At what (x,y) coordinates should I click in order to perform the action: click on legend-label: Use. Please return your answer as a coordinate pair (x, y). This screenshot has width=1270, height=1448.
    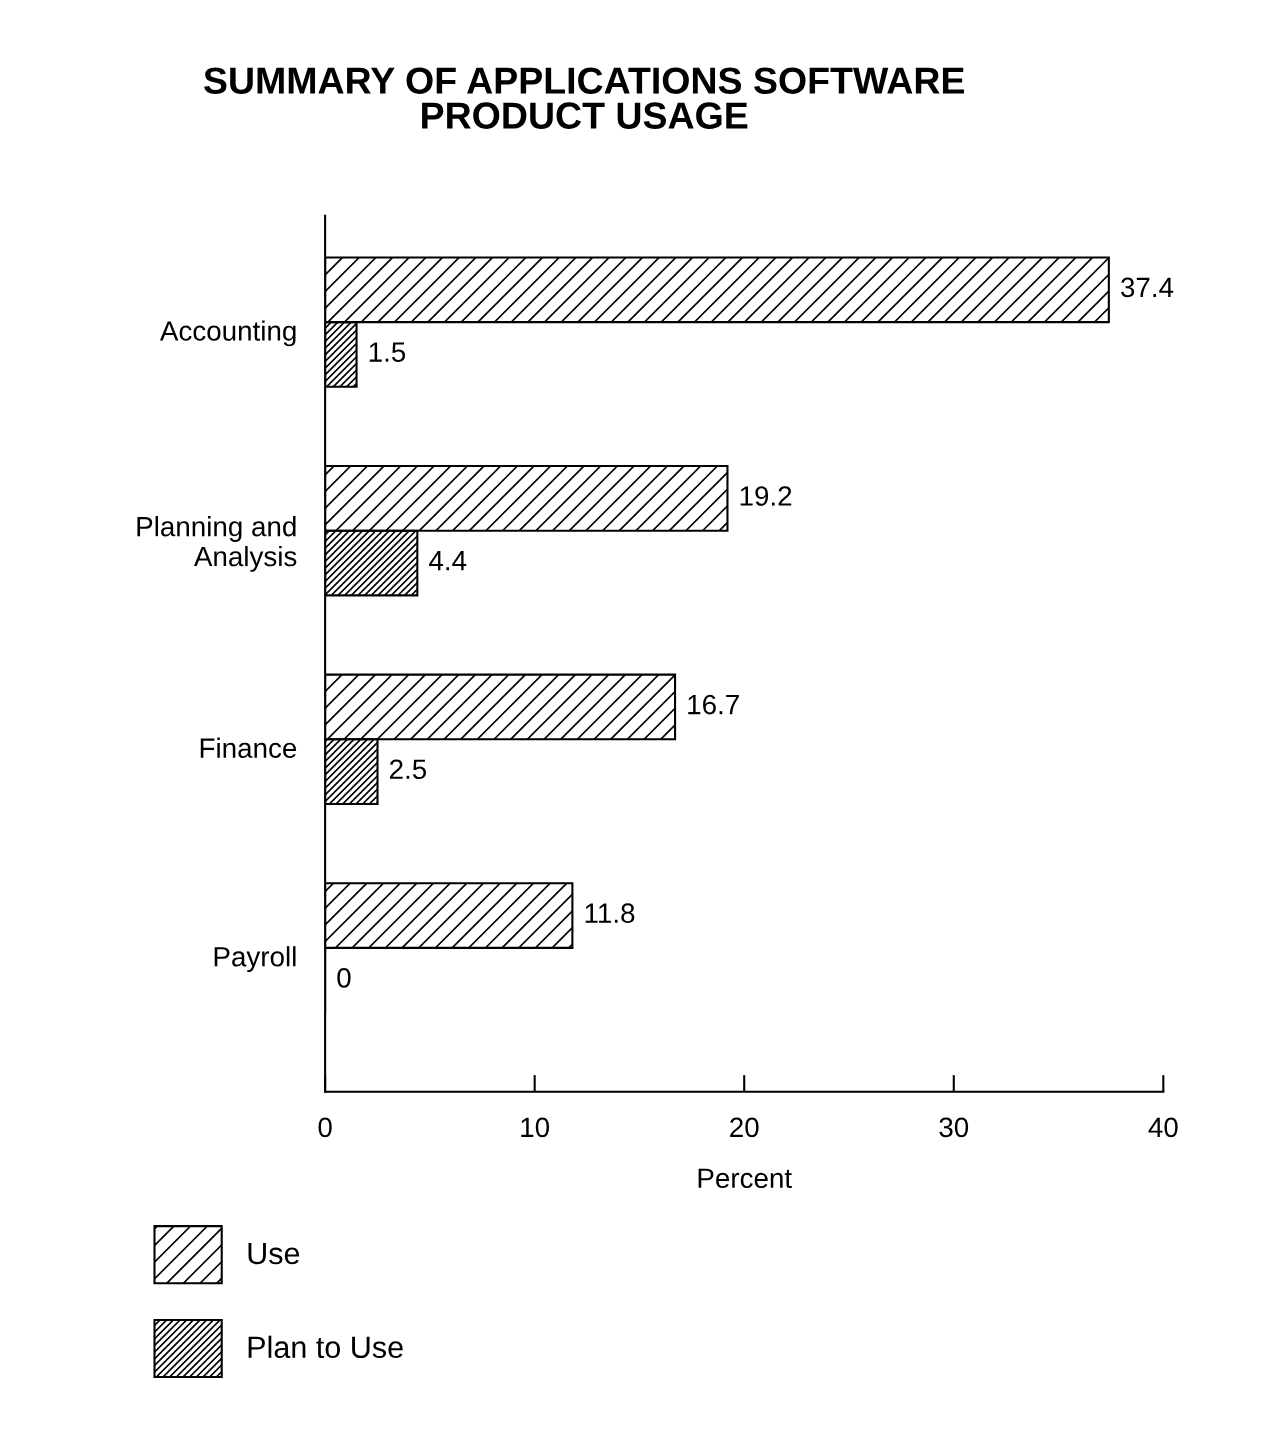
    Looking at the image, I should click on (274, 1253).